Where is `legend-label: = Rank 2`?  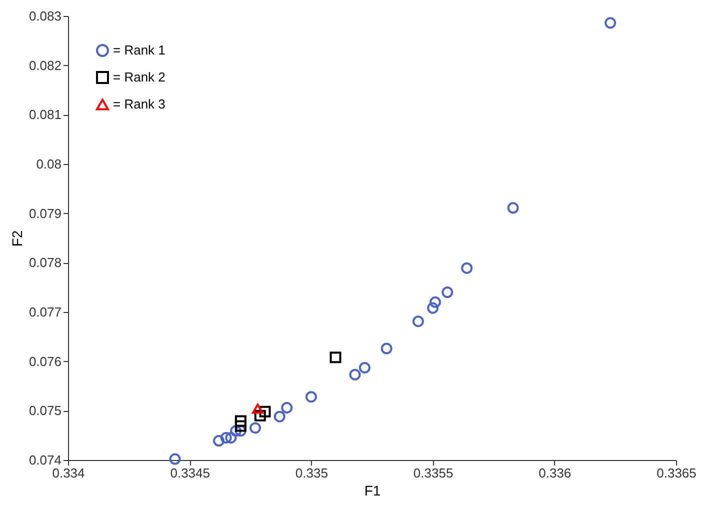
legend-label: = Rank 2 is located at coordinates (139, 77).